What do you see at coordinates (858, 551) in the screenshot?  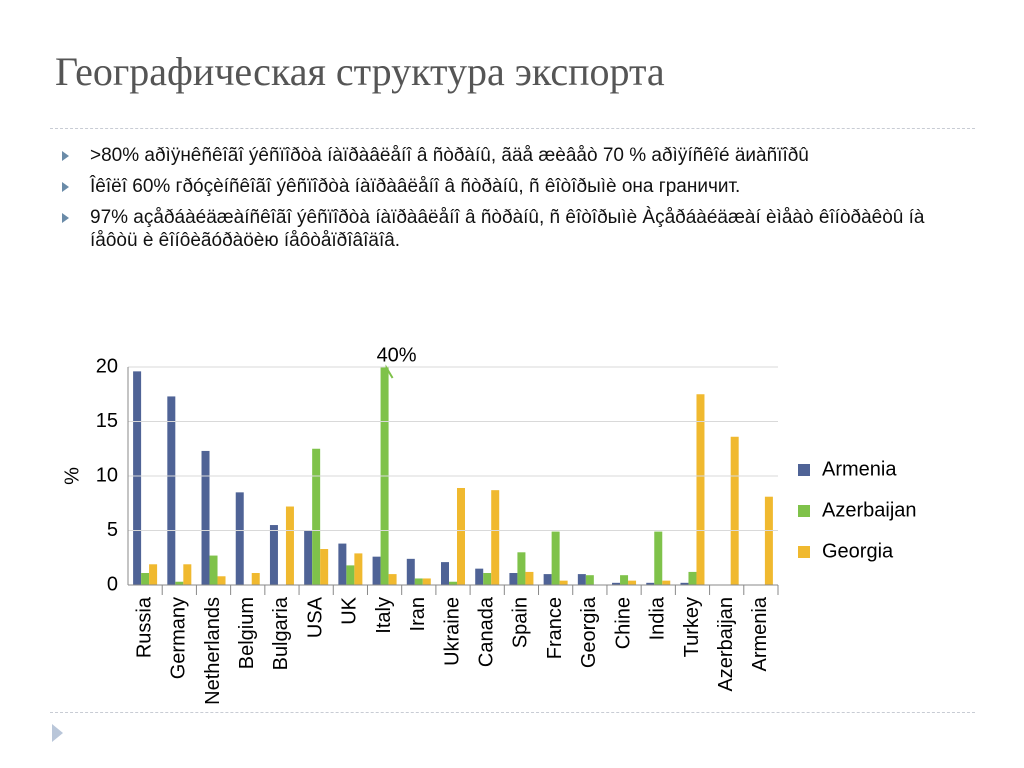 I see `legend-label: Georgia` at bounding box center [858, 551].